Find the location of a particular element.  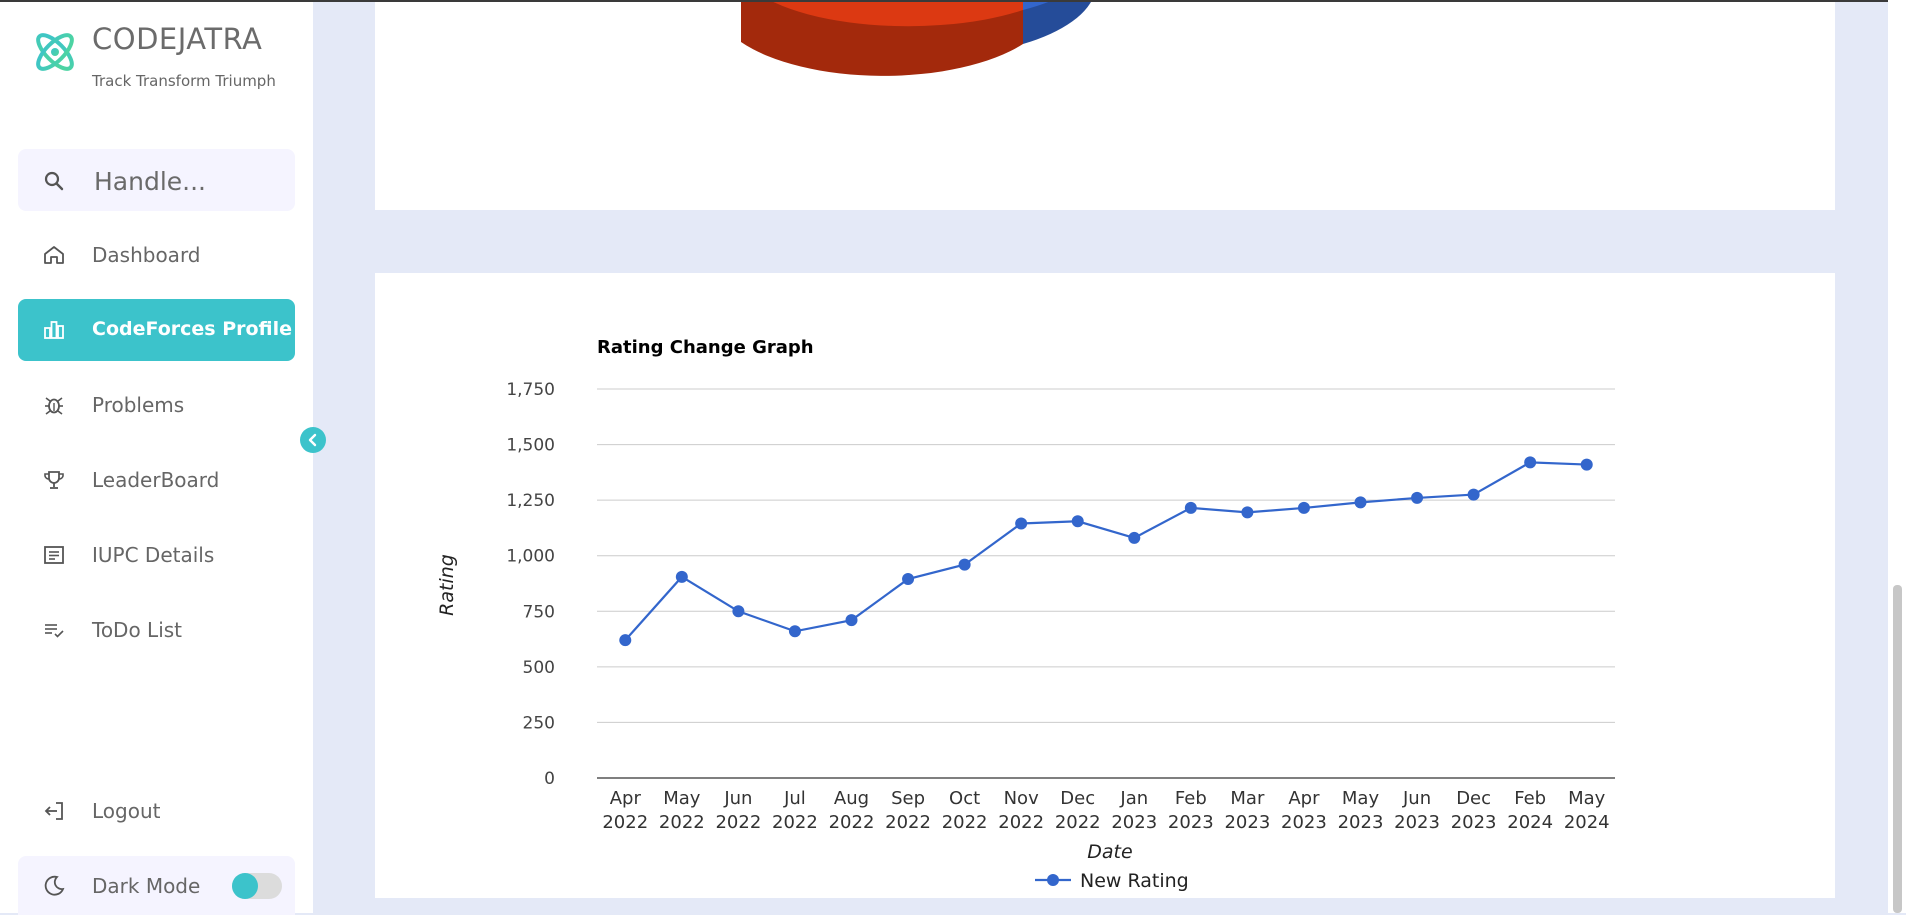

chevron-left-icon is located at coordinates (312, 440).